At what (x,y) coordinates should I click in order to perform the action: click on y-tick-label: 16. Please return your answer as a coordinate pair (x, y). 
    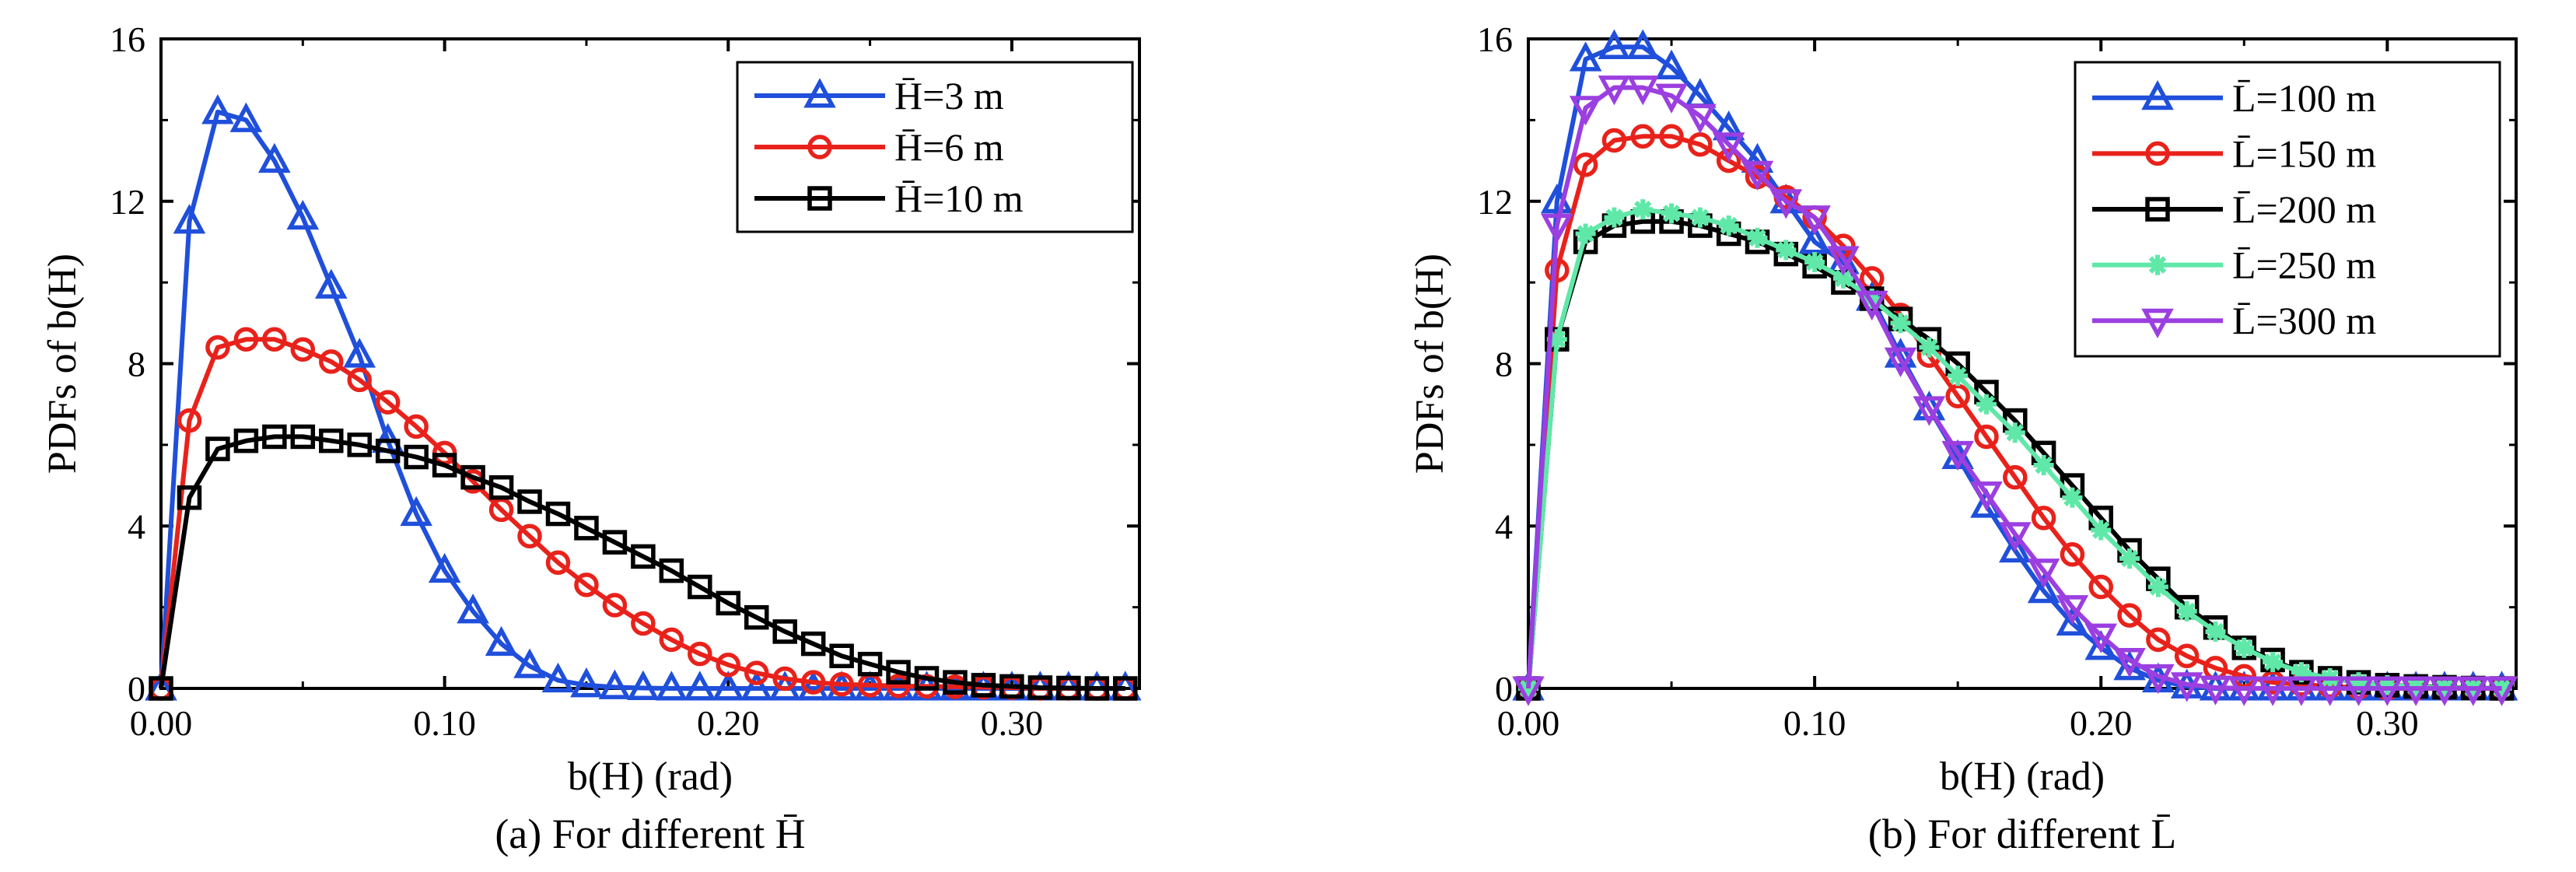
    Looking at the image, I should click on (1495, 39).